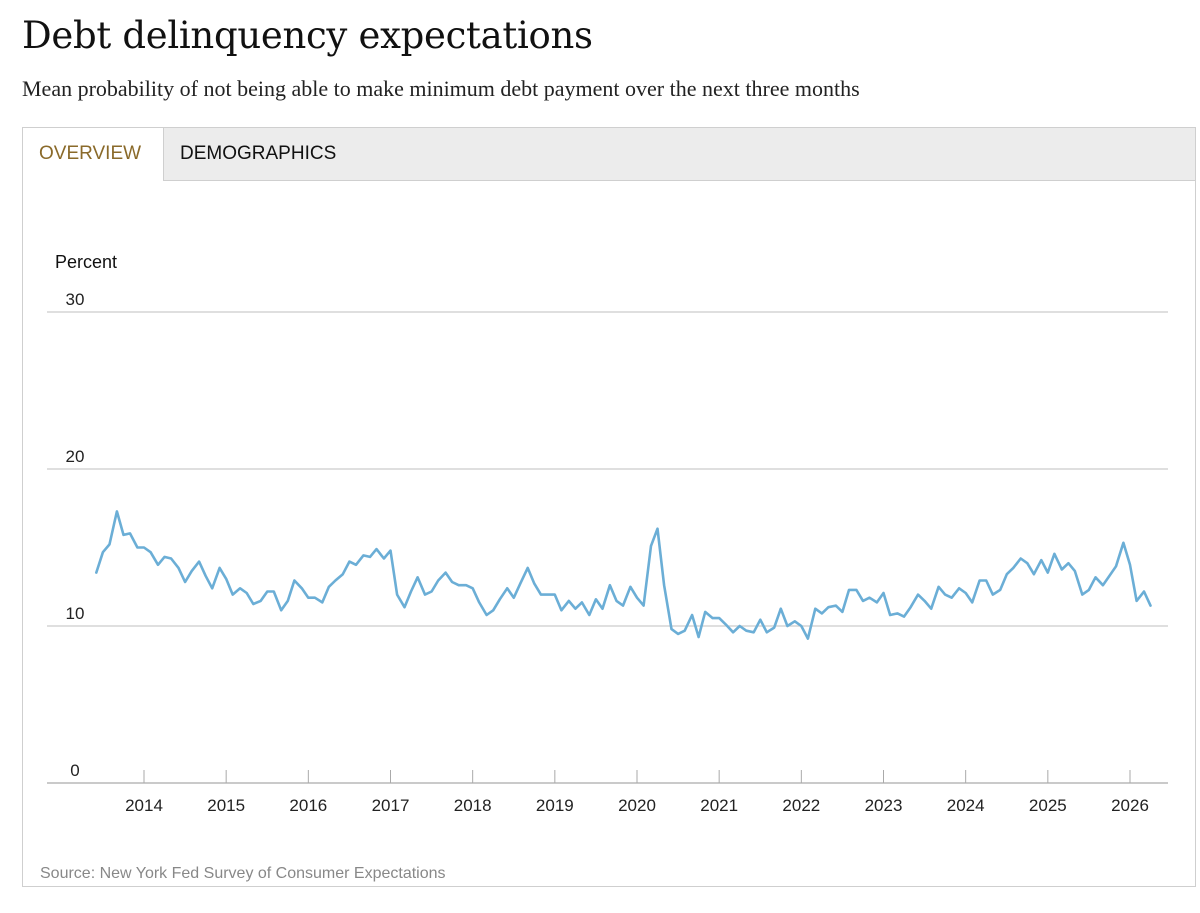 This screenshot has height=913, width=1200. I want to click on x-tick-label: 2014, so click(144, 805).